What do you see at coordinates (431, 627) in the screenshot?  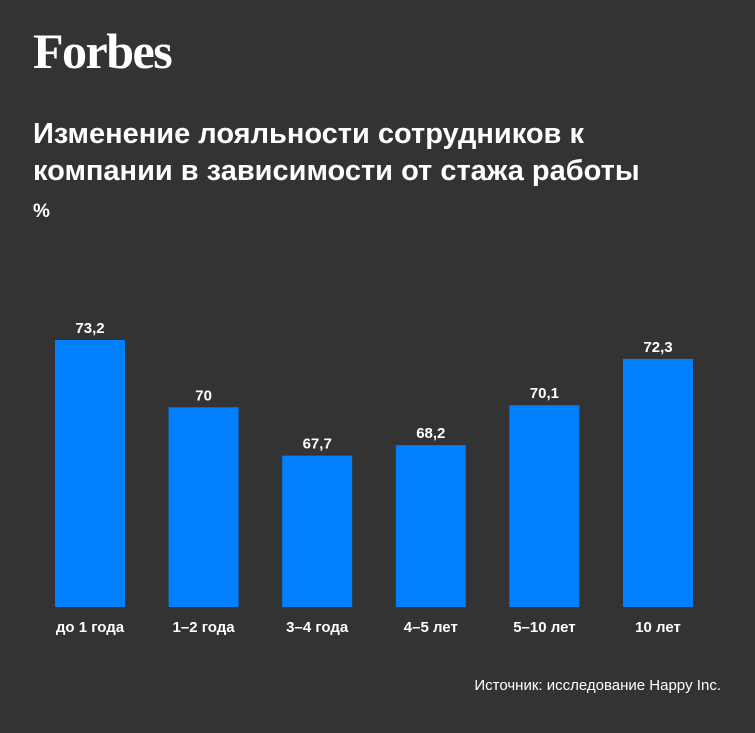 I see `category-label-3: 4–5 лет` at bounding box center [431, 627].